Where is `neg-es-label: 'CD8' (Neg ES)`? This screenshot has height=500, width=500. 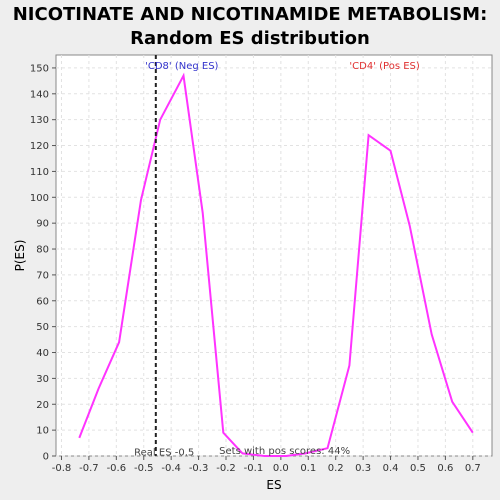
neg-es-label: 'CD8' (Neg ES) is located at coordinates (181, 66).